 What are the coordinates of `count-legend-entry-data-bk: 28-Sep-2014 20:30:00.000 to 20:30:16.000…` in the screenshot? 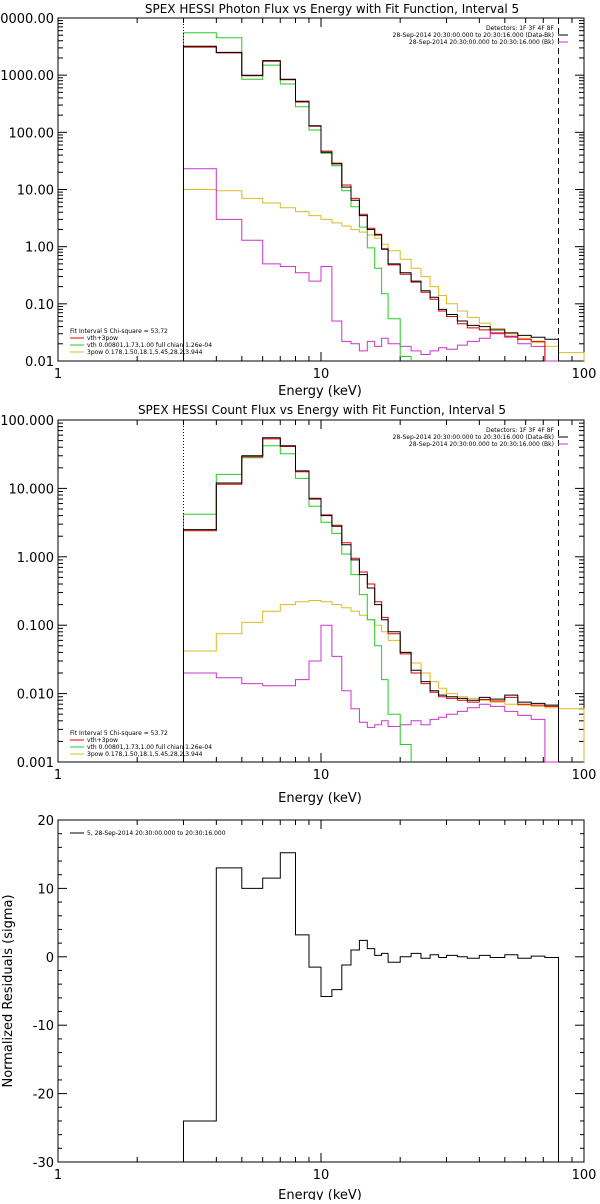 It's located at (473, 437).